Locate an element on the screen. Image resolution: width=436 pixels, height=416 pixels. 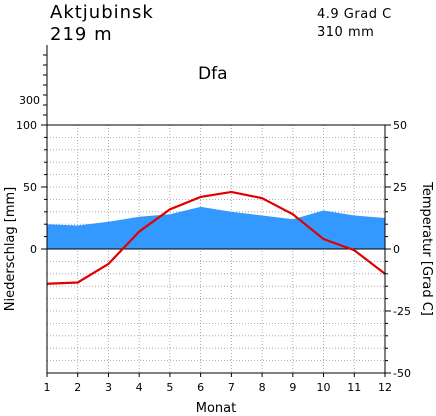
right-tick-label: 0 is located at coordinates (396, 249).